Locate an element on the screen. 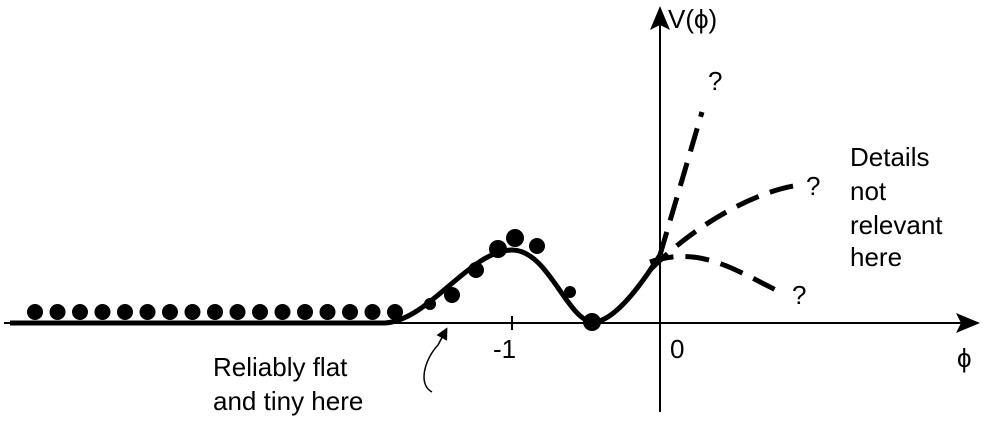 The width and height of the screenshot is (984, 423). annotation-right-line-4: here is located at coordinates (876, 257).